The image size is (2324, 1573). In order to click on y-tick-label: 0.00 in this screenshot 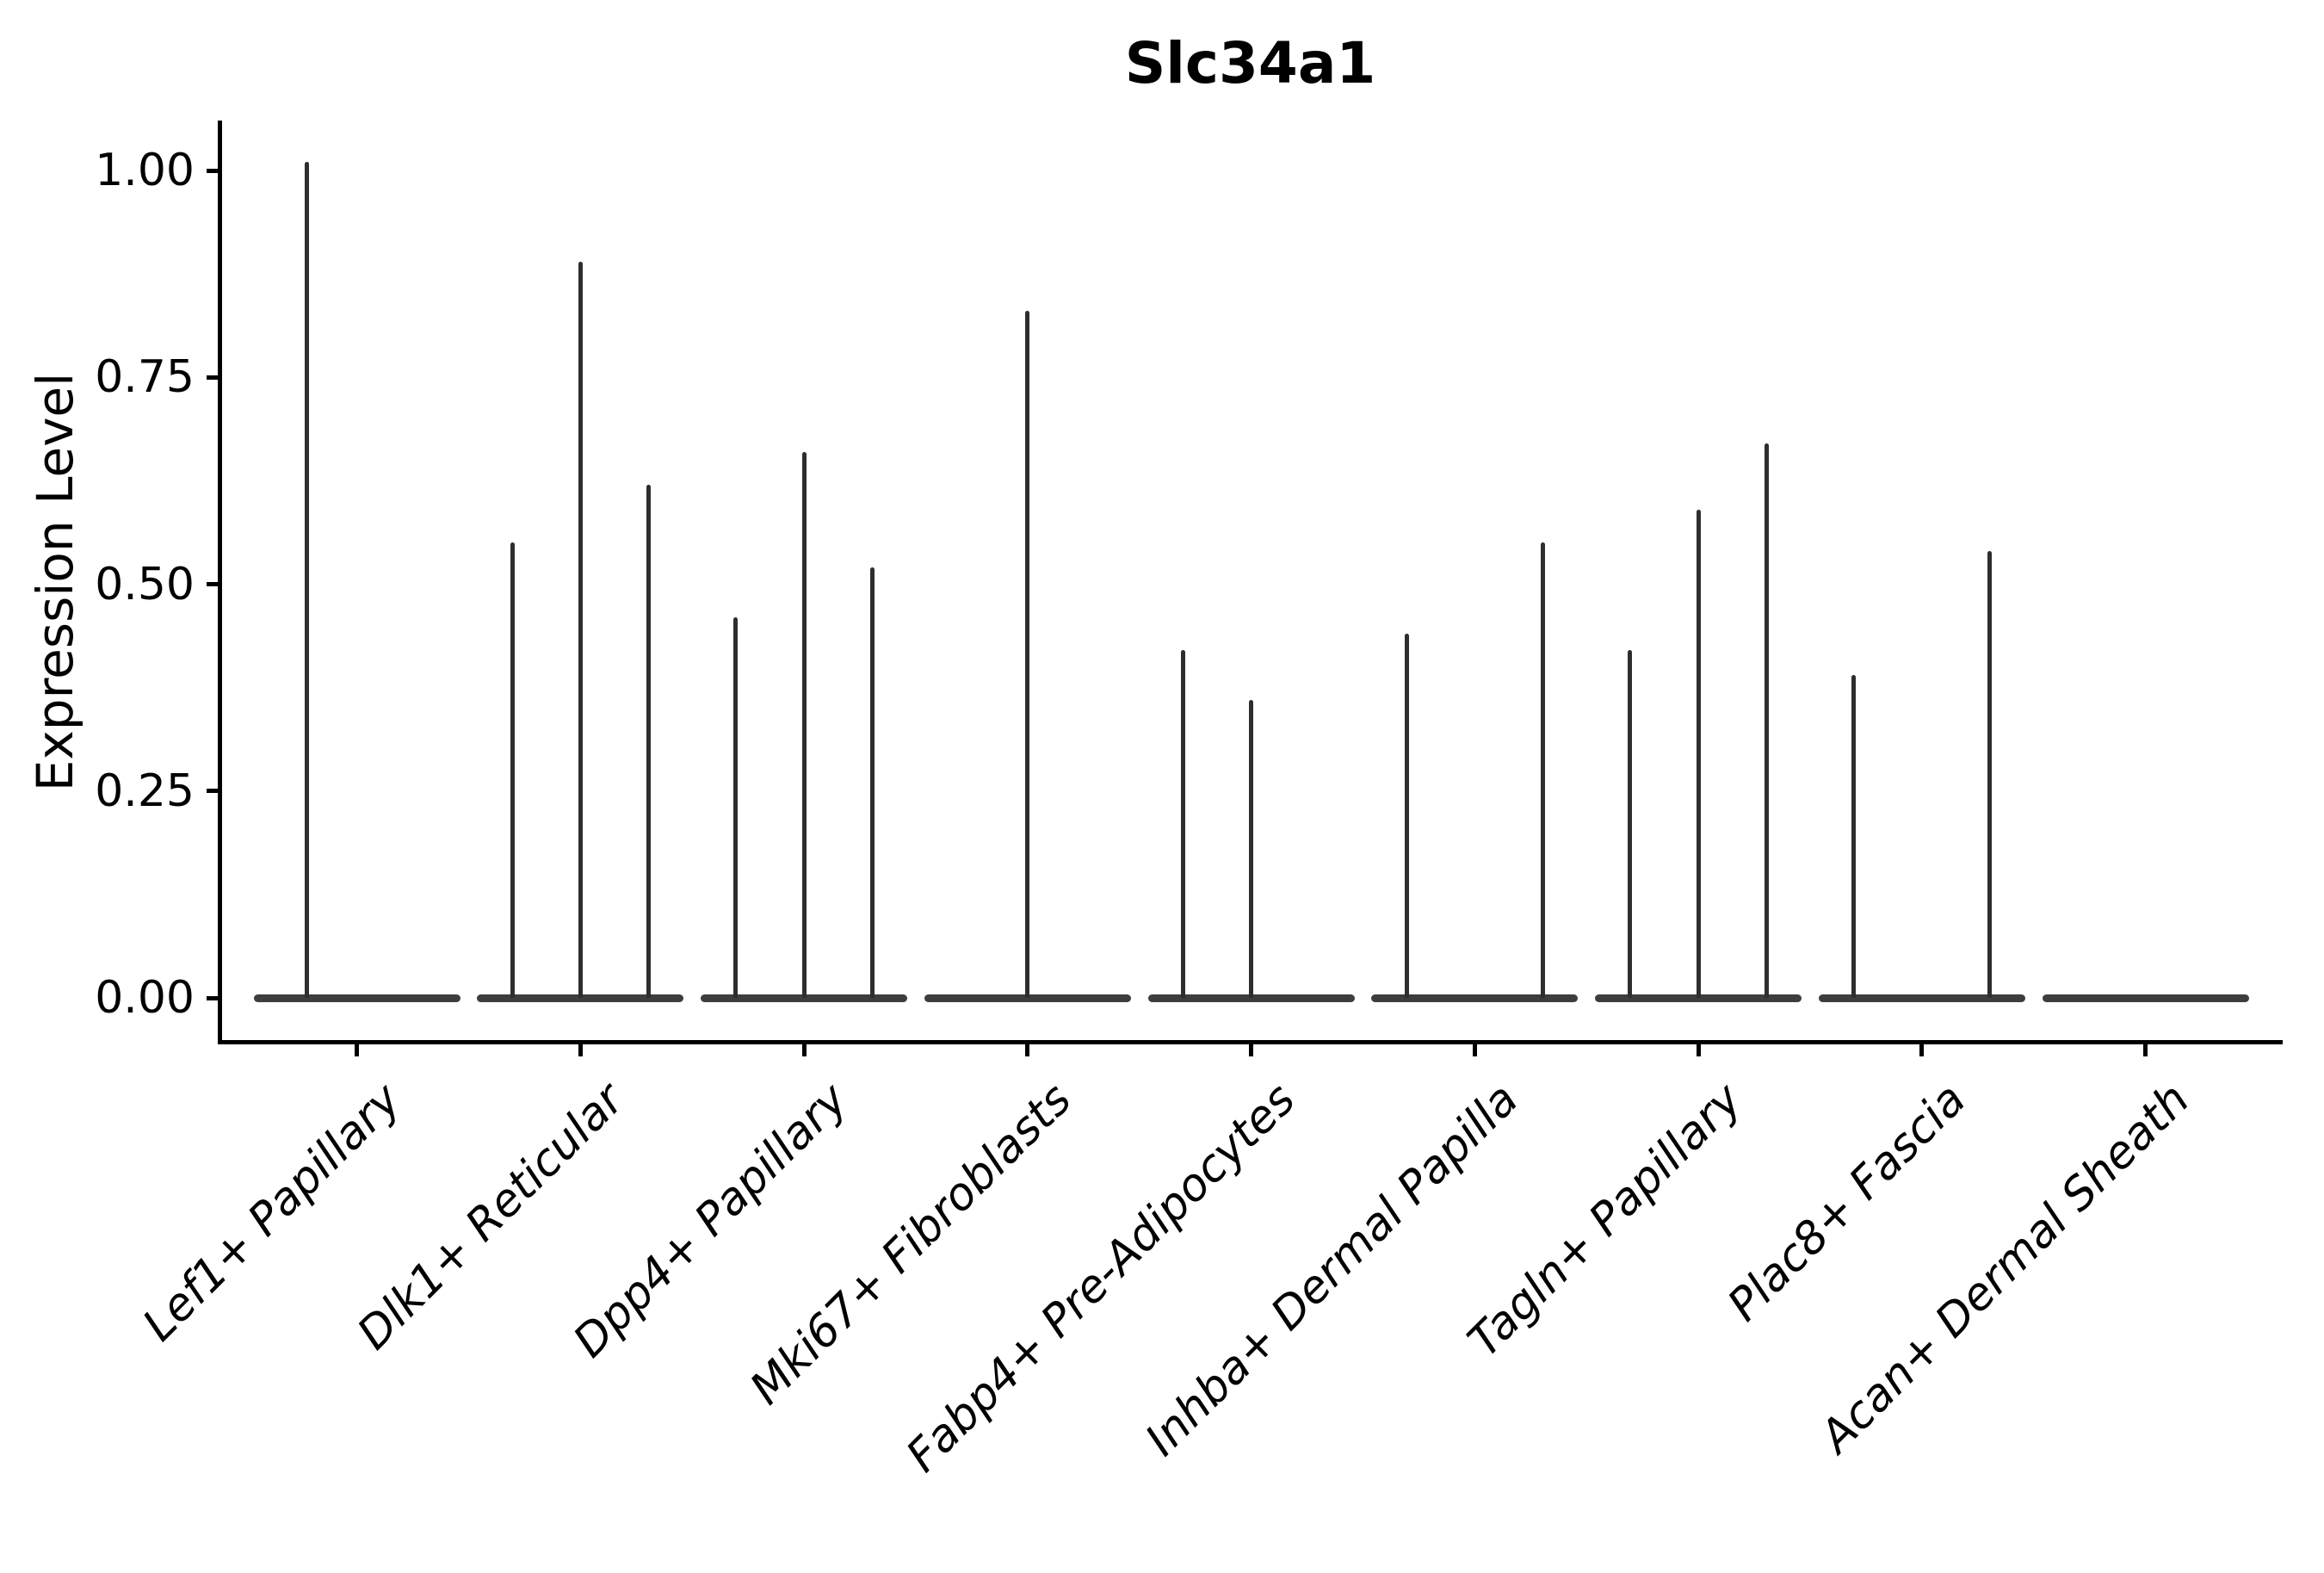, I will do `click(145, 998)`.